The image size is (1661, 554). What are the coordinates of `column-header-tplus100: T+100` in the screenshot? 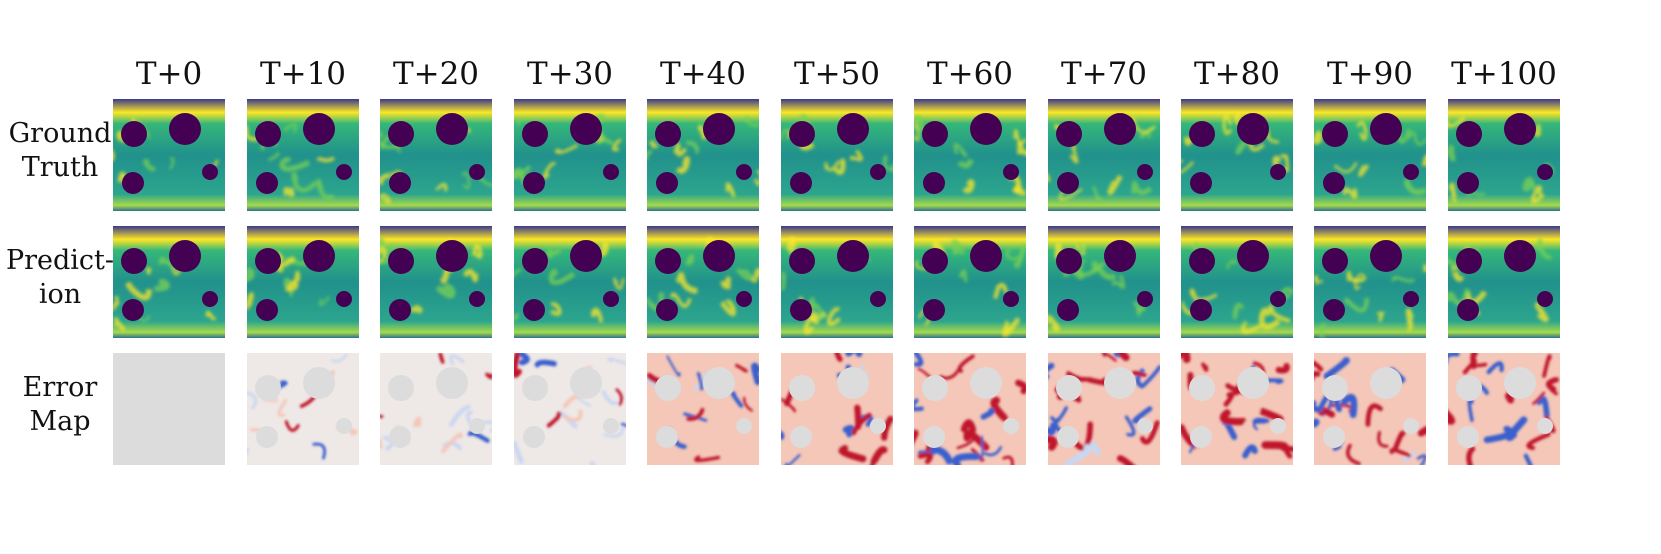 It's located at (1504, 74).